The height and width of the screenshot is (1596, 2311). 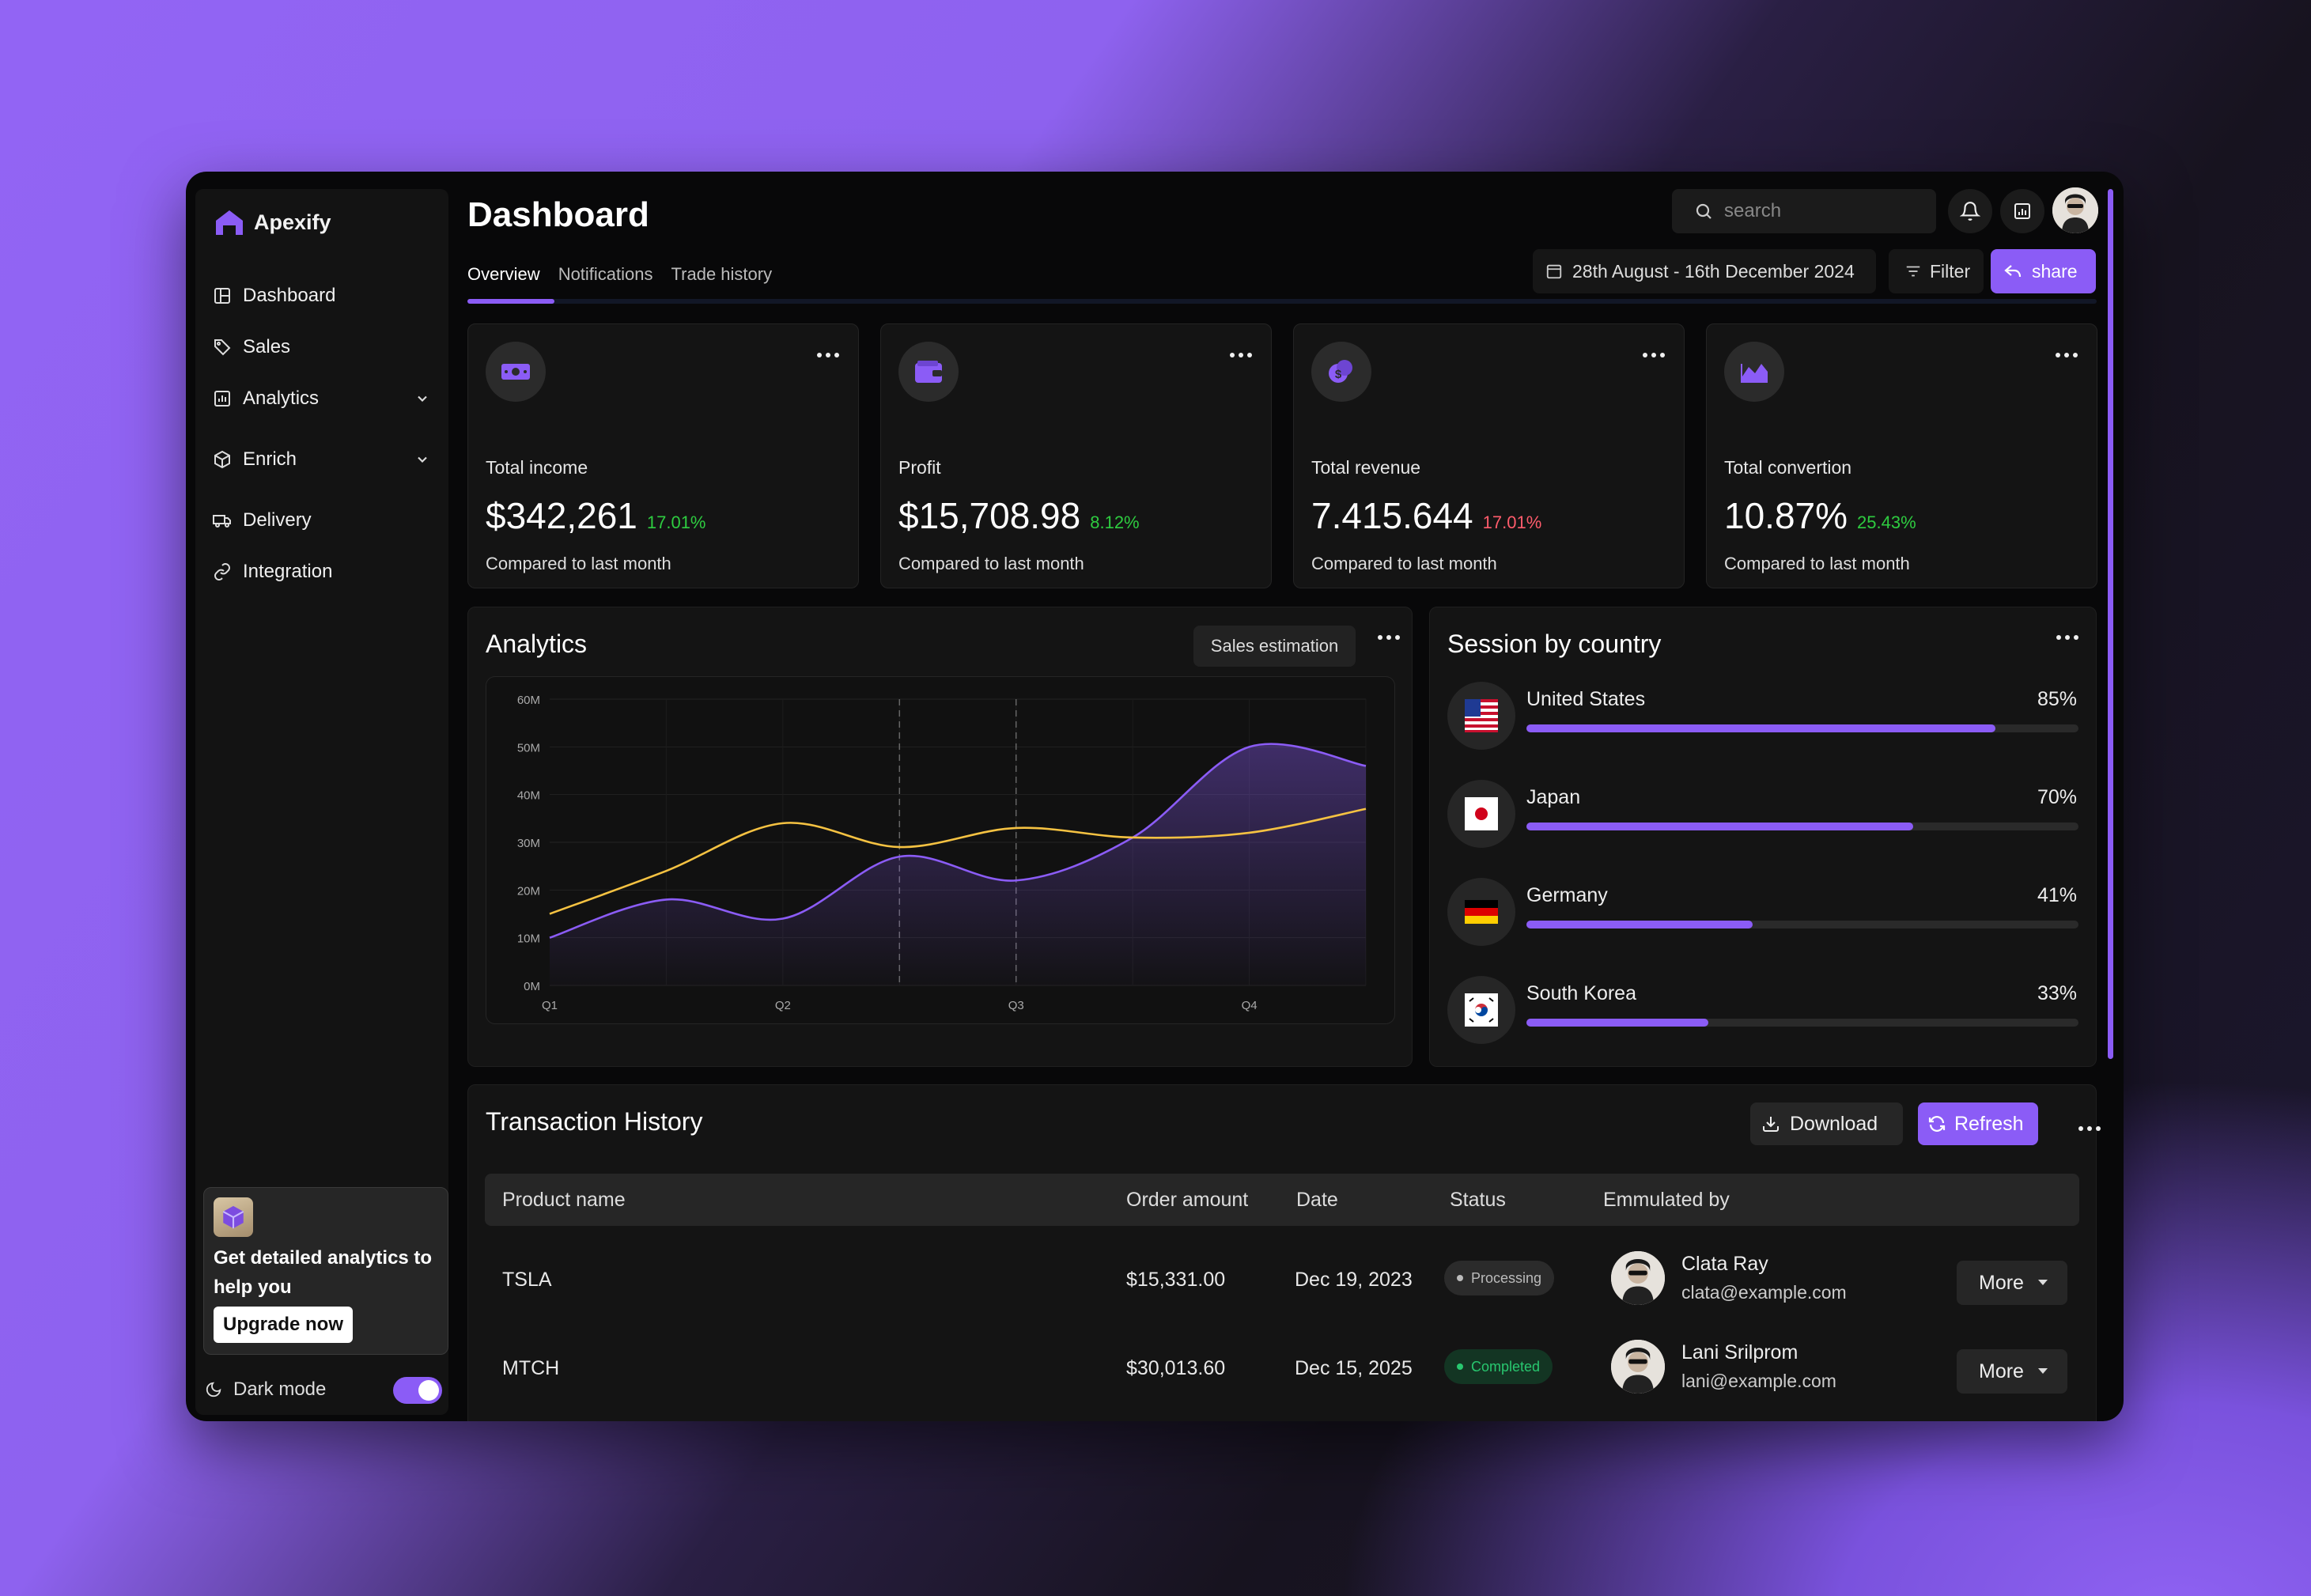 What do you see at coordinates (1936, 271) in the screenshot?
I see `filter-button: Filter` at bounding box center [1936, 271].